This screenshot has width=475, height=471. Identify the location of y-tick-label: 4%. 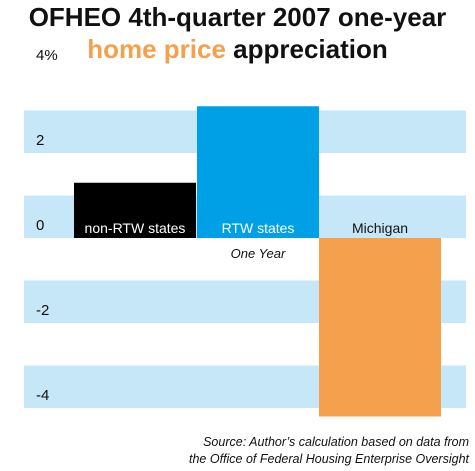
(47, 55).